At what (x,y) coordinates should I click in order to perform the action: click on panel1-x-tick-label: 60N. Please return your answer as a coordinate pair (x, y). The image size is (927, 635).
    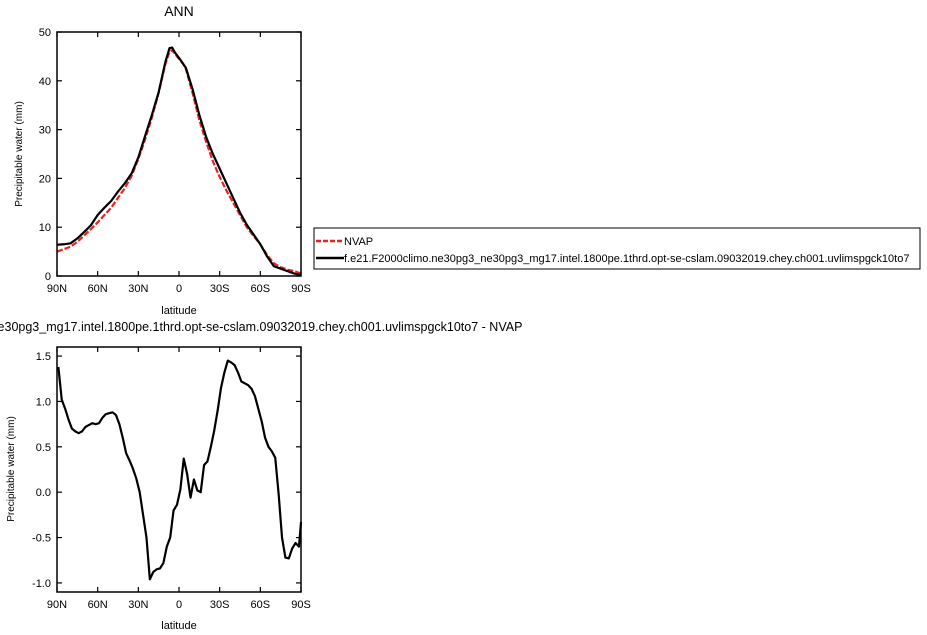
    Looking at the image, I should click on (98, 289).